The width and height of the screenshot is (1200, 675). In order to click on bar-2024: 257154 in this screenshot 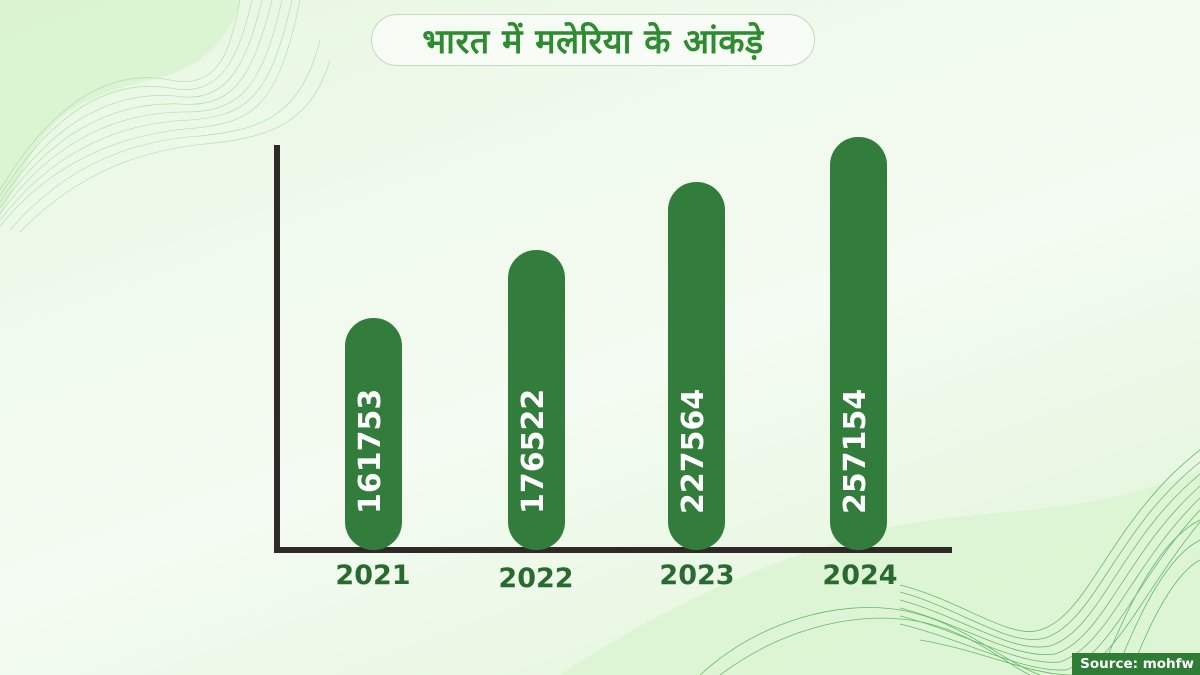, I will do `click(858, 343)`.